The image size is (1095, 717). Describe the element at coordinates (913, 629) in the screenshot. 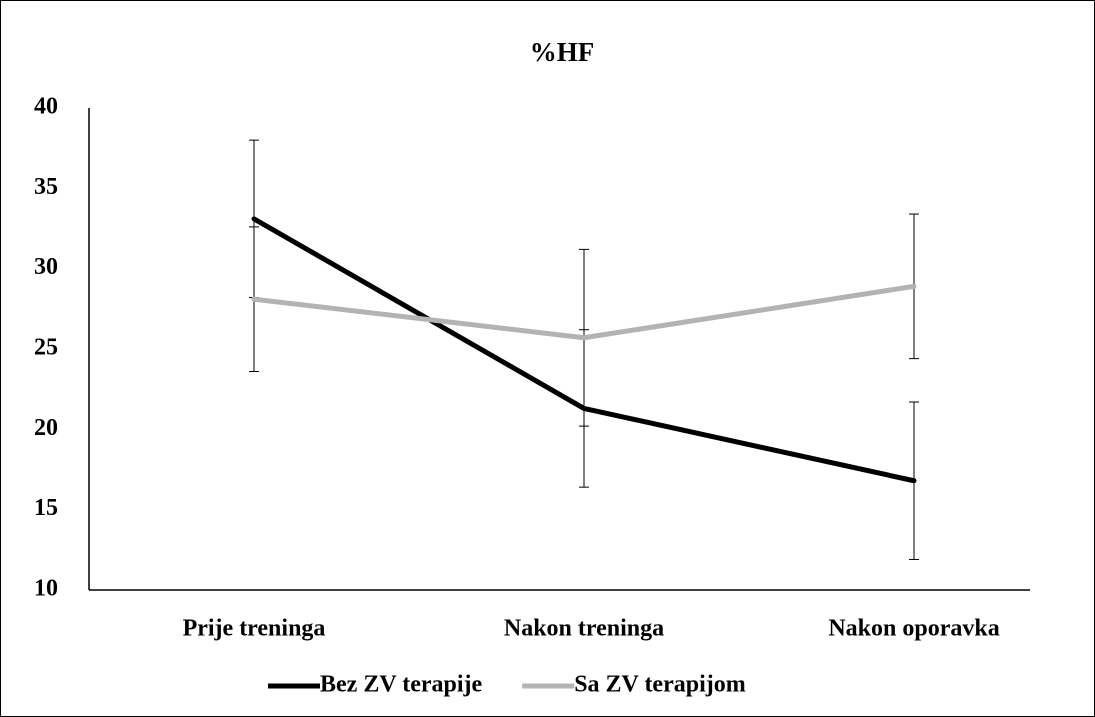

I see `x-tick-label: Nakon oporavka` at that location.